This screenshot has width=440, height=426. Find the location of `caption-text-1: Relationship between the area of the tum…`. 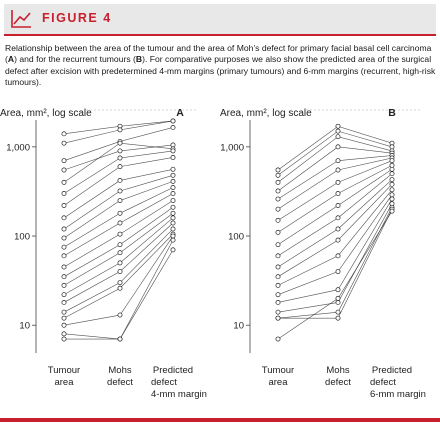

caption-text-1: Relationship between the area of the tum… is located at coordinates (218, 54).